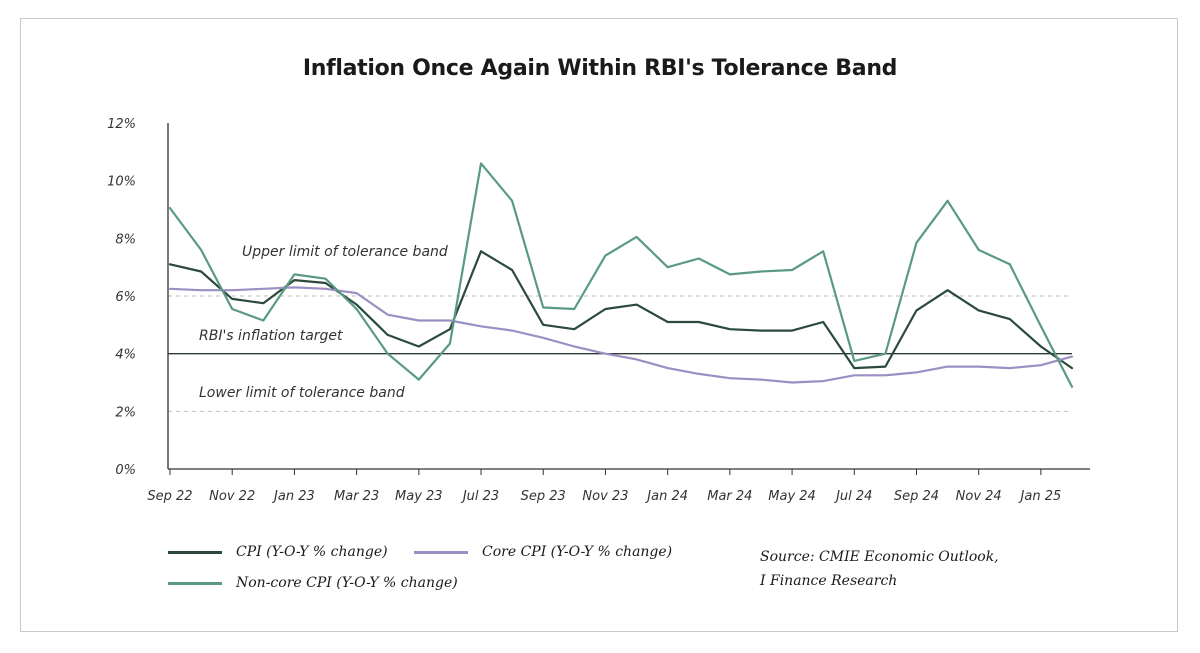 The height and width of the screenshot is (653, 1200). What do you see at coordinates (829, 581) in the screenshot?
I see `source-line-2: I Finance Research` at bounding box center [829, 581].